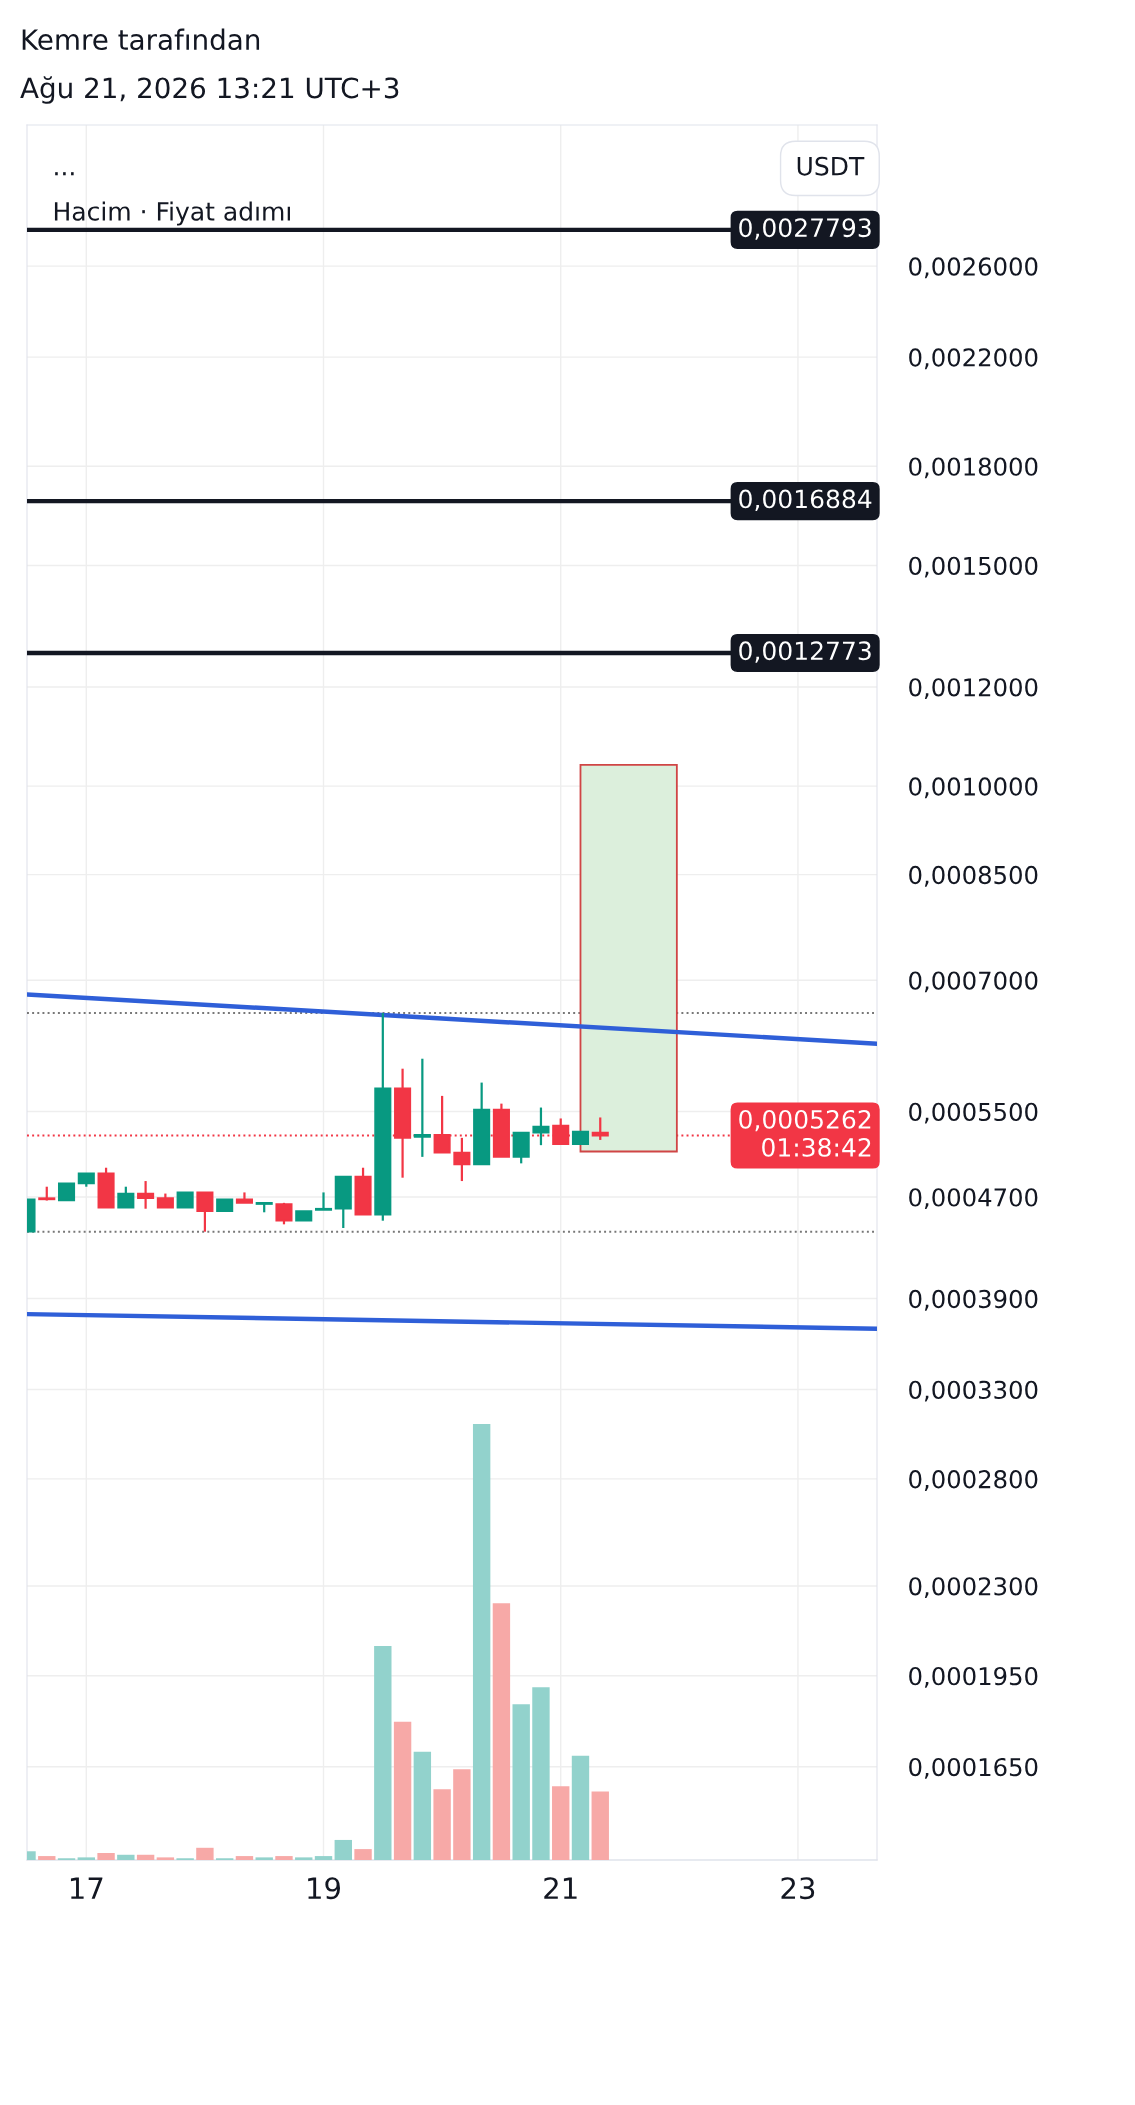 Image resolution: width=1135 pixels, height=2105 pixels. I want to click on chart-title: Kemre tarafından, so click(141, 39).